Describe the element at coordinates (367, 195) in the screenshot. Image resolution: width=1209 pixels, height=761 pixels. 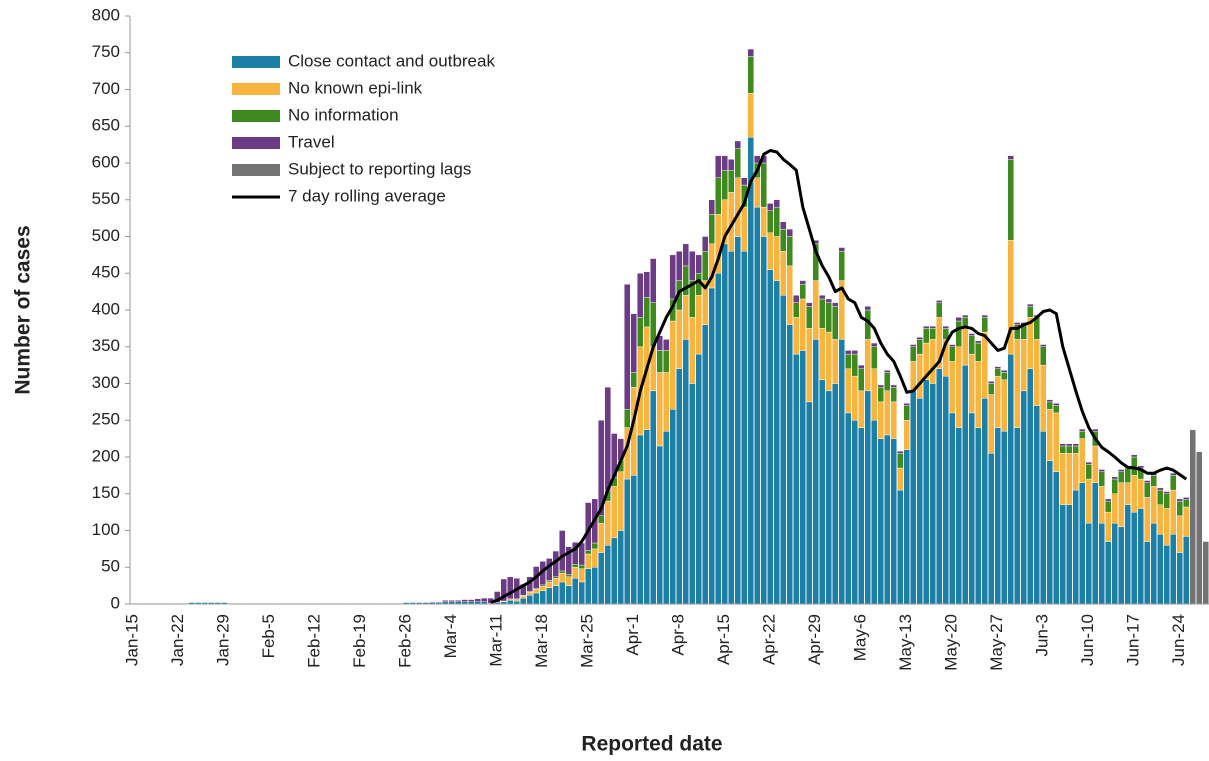
I see `legend-label: 7 day rolling average` at that location.